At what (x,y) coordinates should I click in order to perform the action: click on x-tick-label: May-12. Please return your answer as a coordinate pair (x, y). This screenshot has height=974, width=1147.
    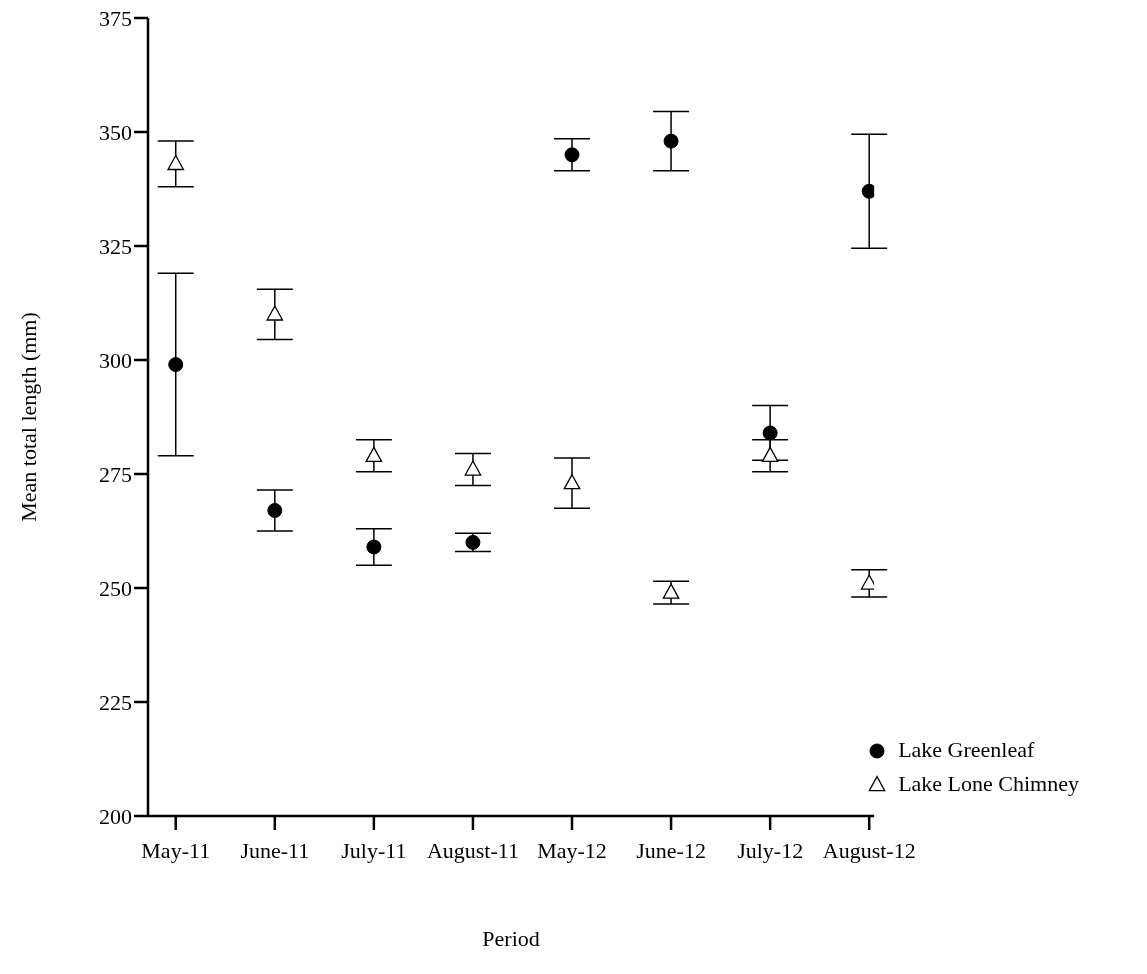
    Looking at the image, I should click on (572, 850).